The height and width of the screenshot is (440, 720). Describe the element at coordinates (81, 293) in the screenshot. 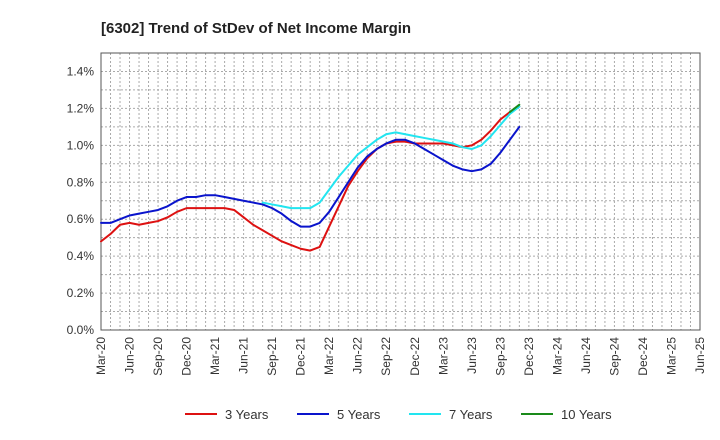

I see `y-tick-label: 0.2%` at that location.